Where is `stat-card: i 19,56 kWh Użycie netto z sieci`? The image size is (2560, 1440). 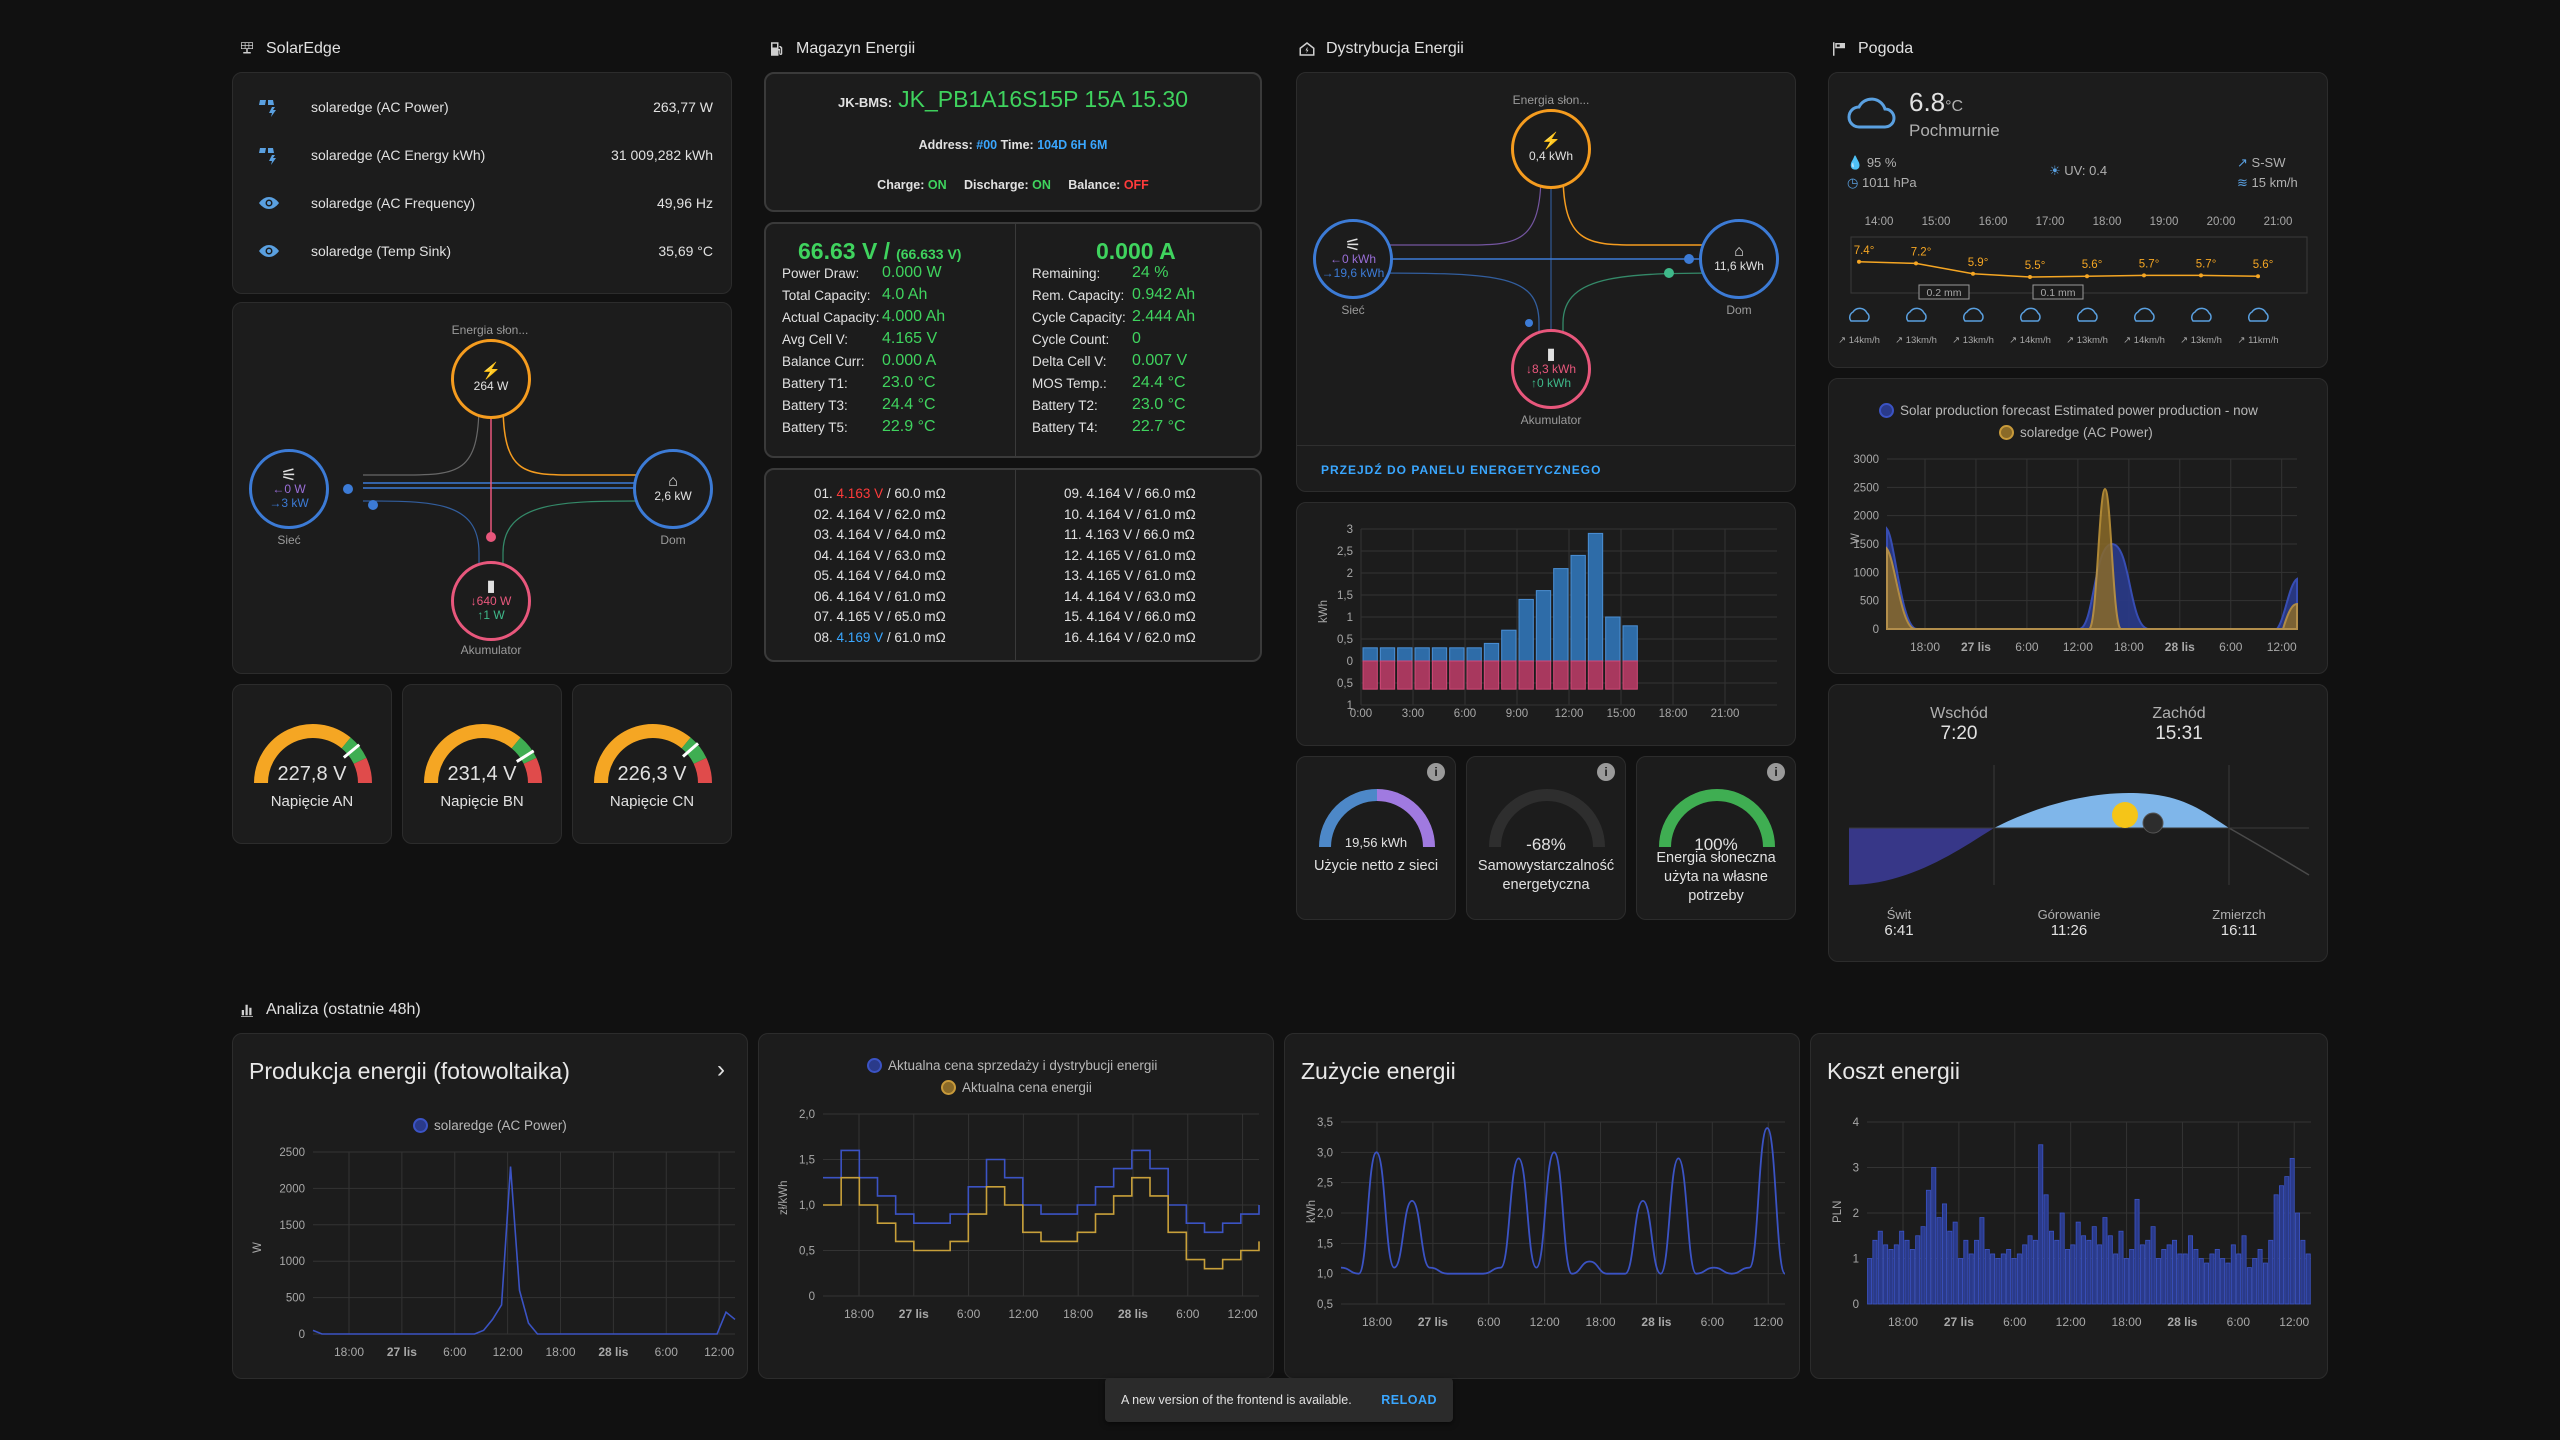 stat-card: i 19,56 kWh Użycie netto z sieci is located at coordinates (1376, 838).